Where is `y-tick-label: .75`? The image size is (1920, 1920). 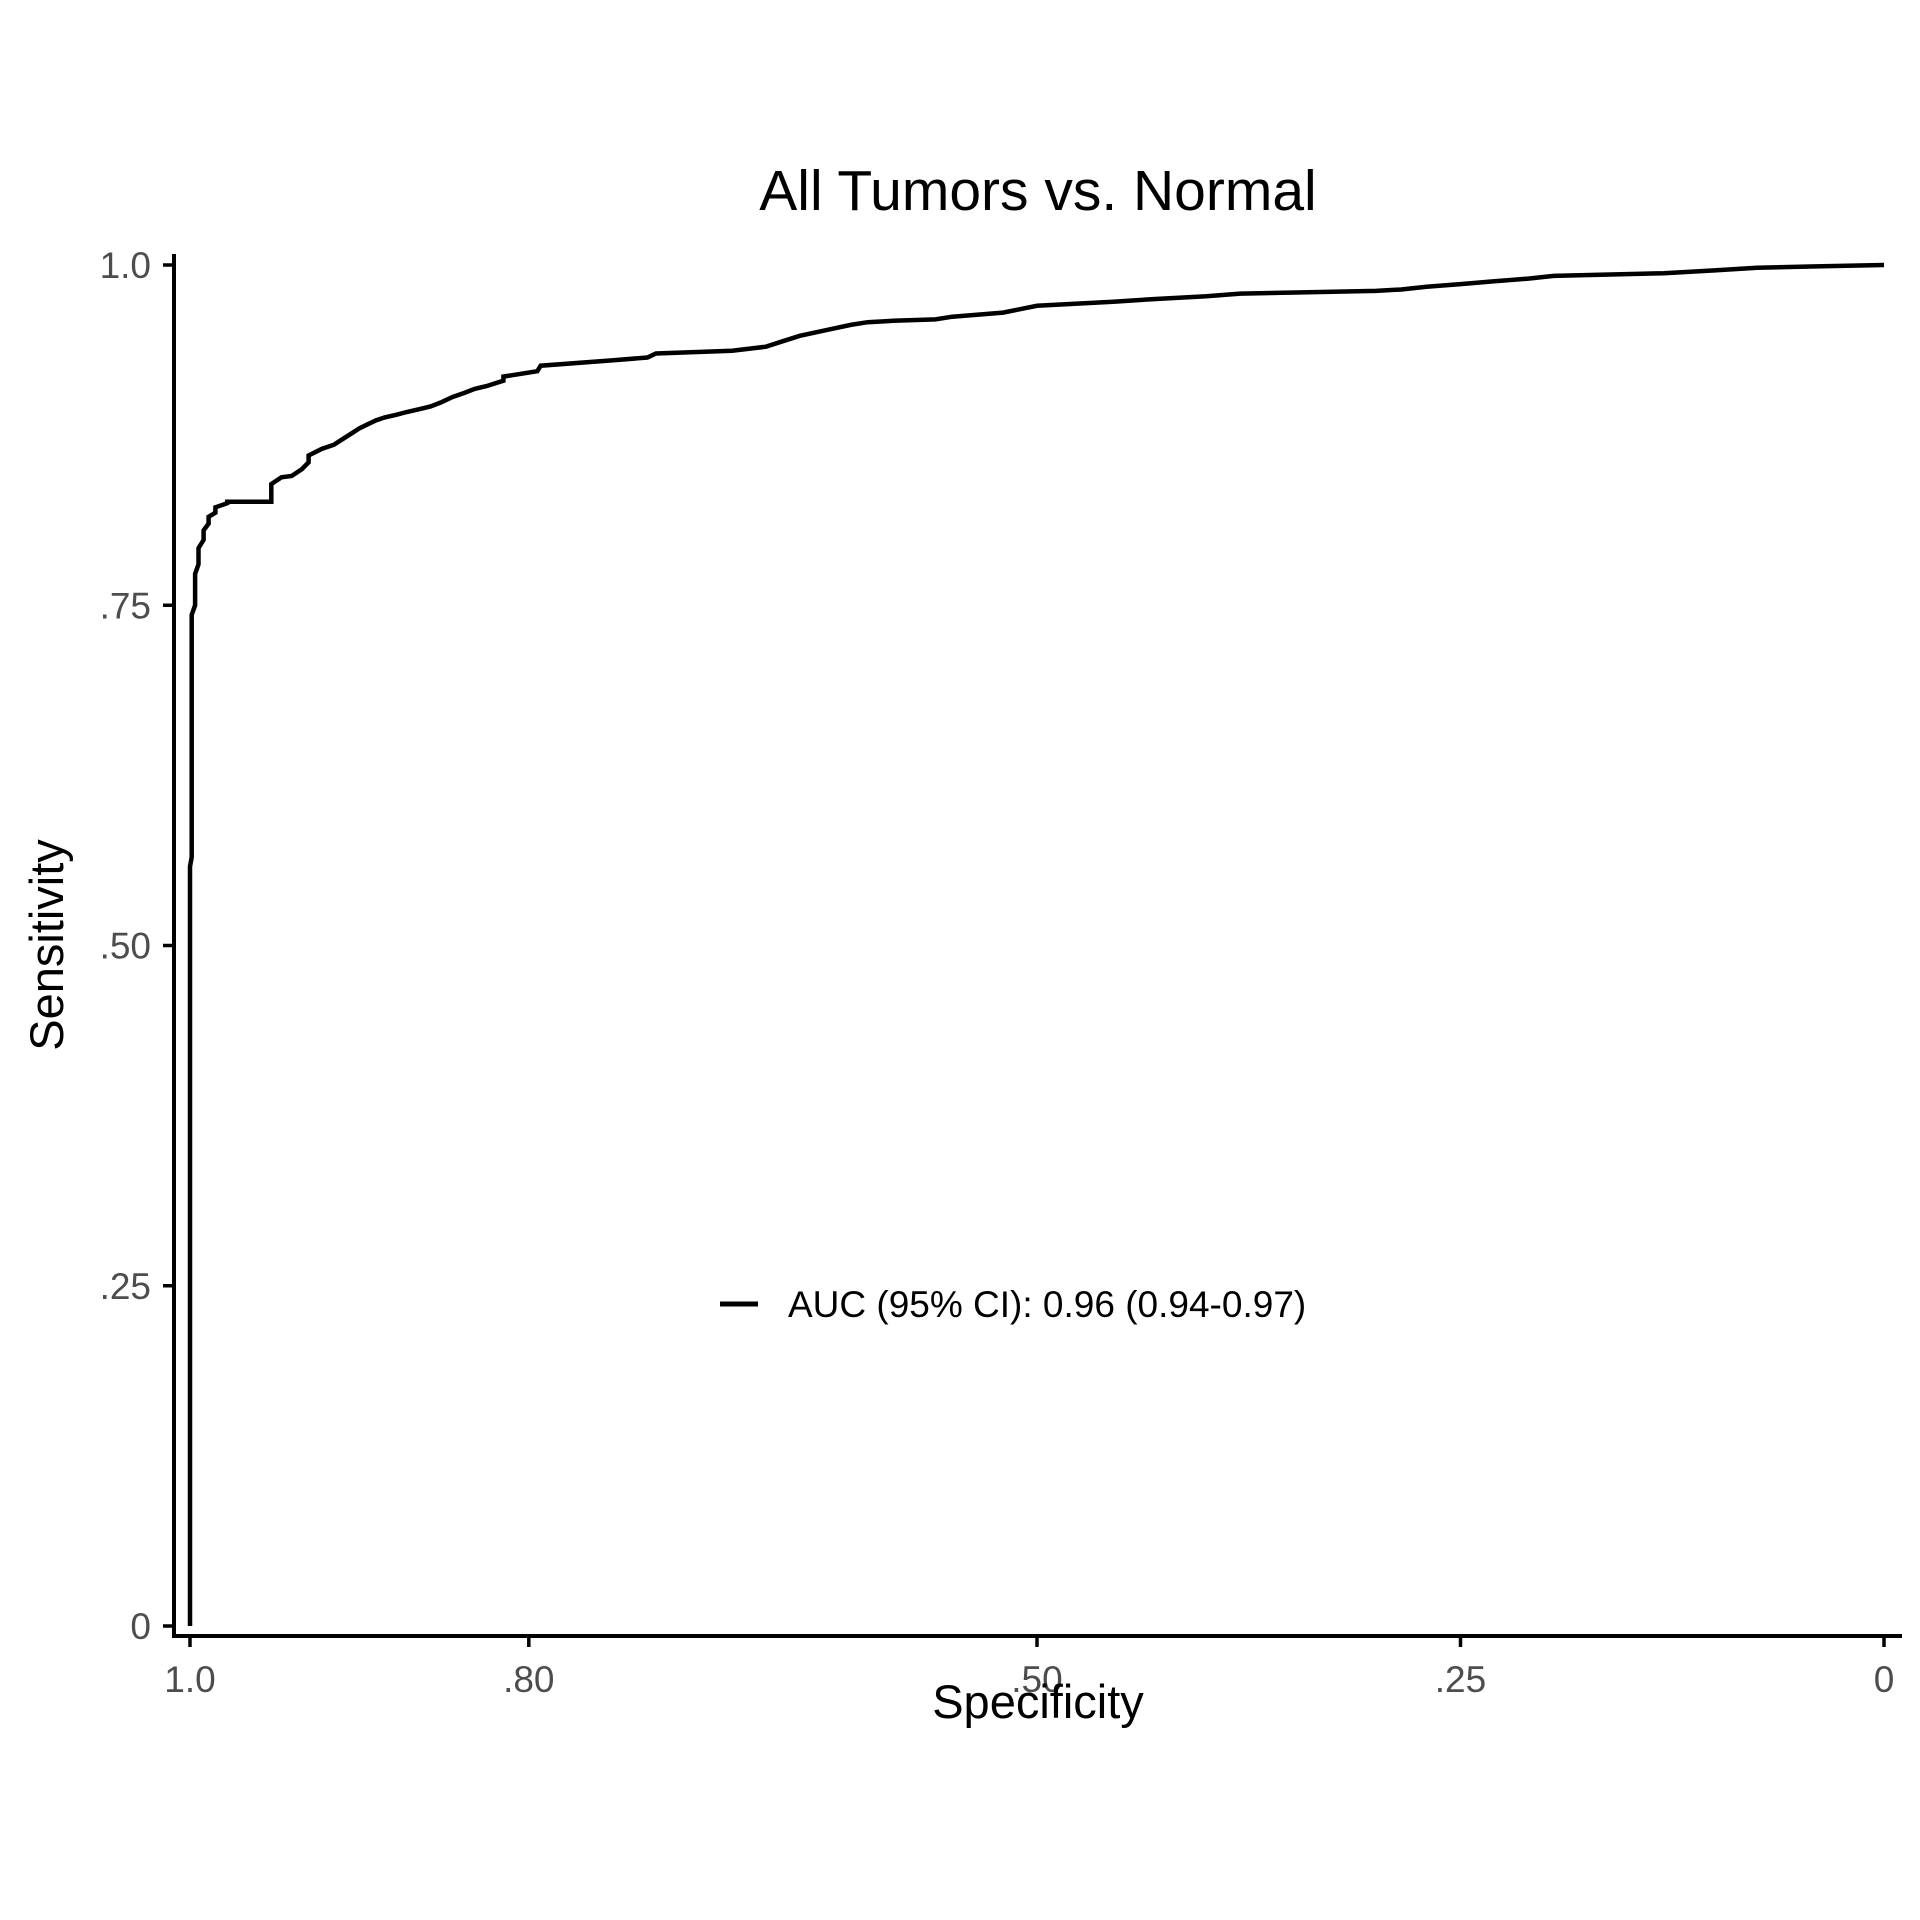 y-tick-label: .75 is located at coordinates (125, 605).